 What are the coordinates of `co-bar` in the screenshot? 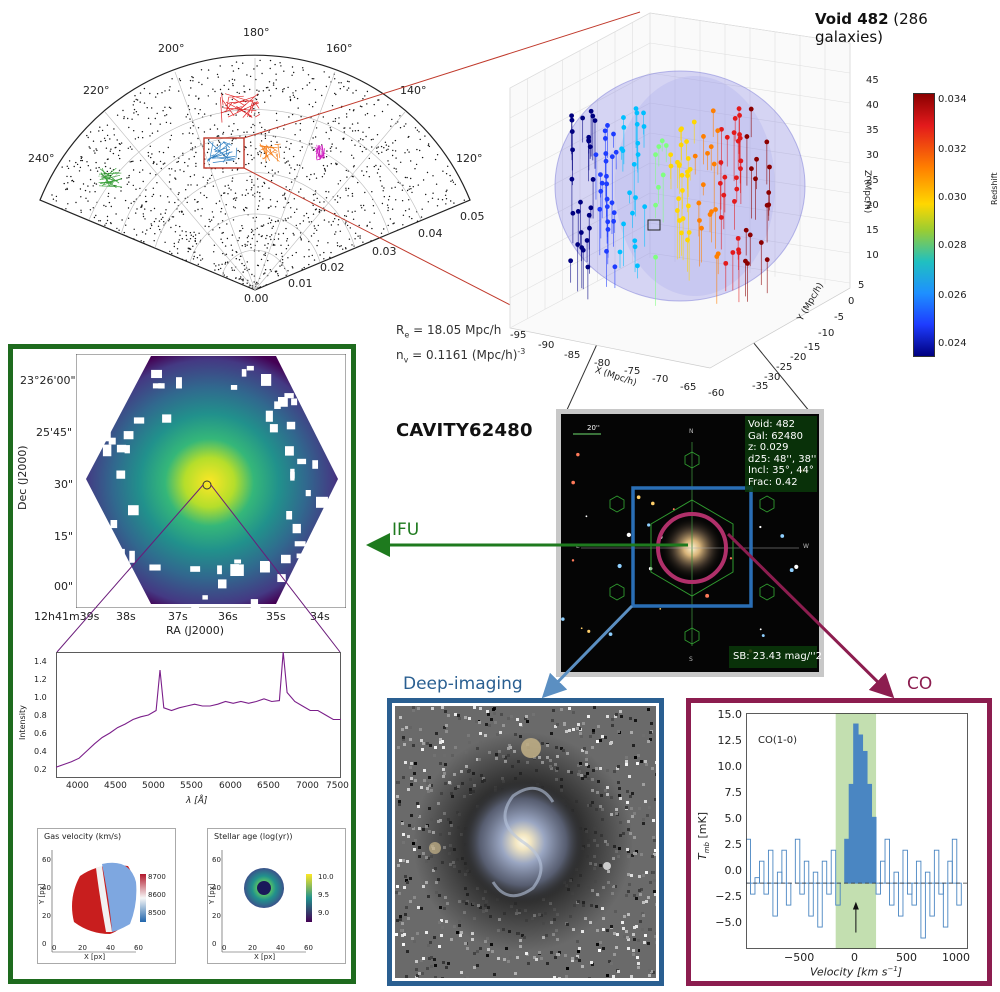 It's located at (927, 877).